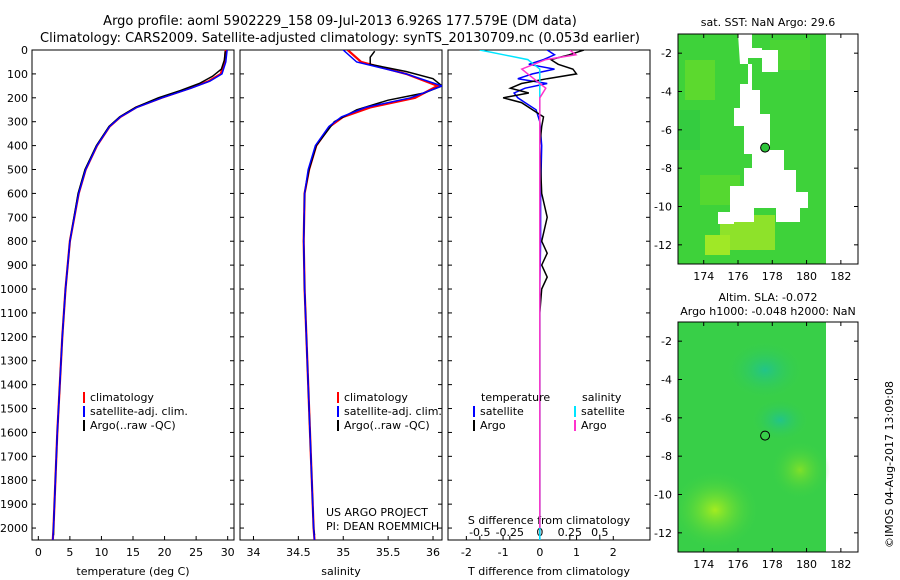 The height and width of the screenshot is (580, 900). Describe the element at coordinates (17, 98) in the screenshot. I see `y-tick-label: 200` at that location.